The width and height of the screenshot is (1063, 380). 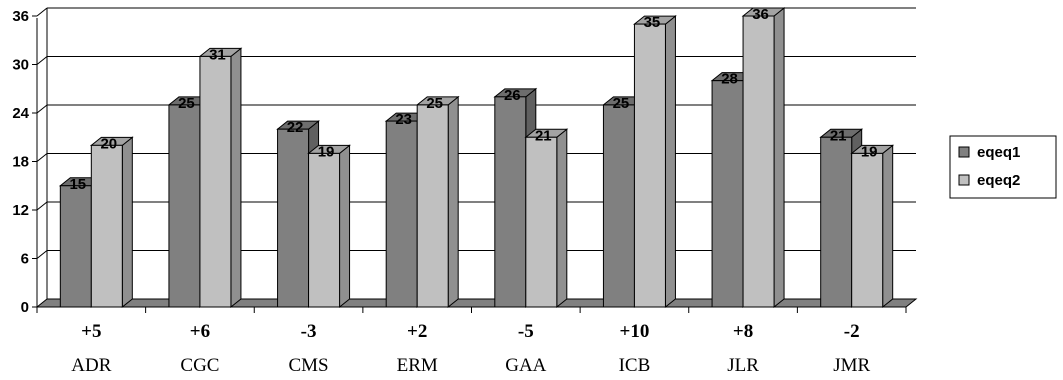 What do you see at coordinates (543, 135) in the screenshot?
I see `data-label-eqeq2-gaa: 21` at bounding box center [543, 135].